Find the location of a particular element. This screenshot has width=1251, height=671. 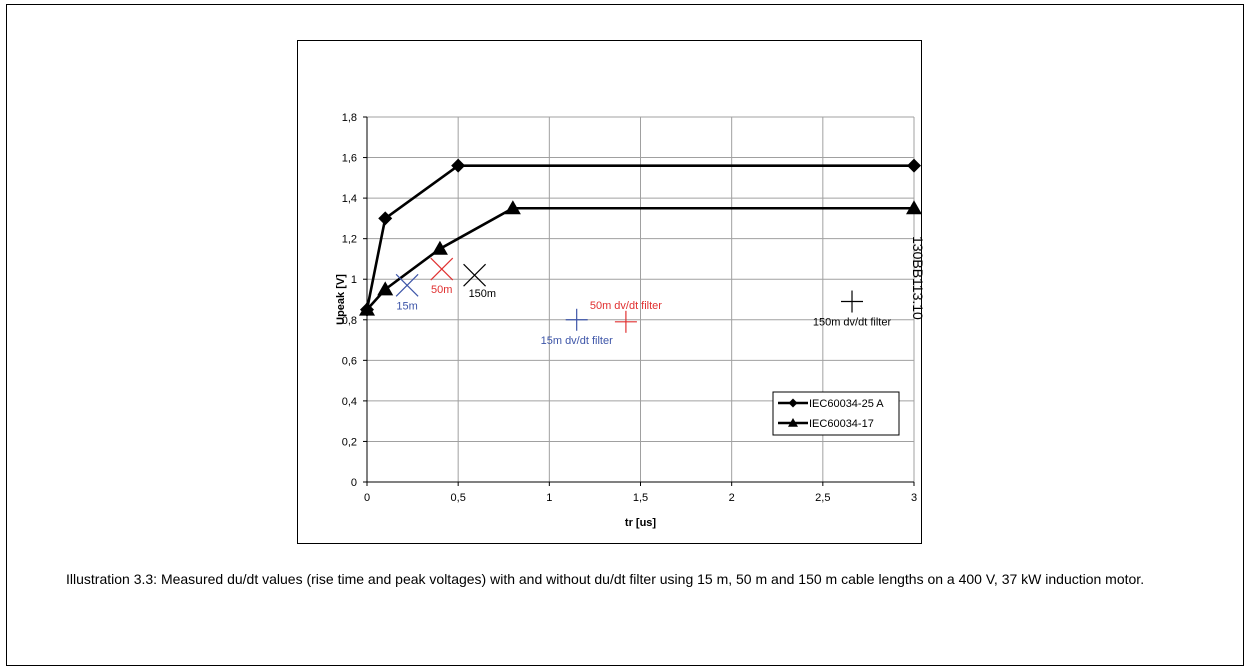

legend-label-1: IEC60034-25 A is located at coordinates (846, 404).